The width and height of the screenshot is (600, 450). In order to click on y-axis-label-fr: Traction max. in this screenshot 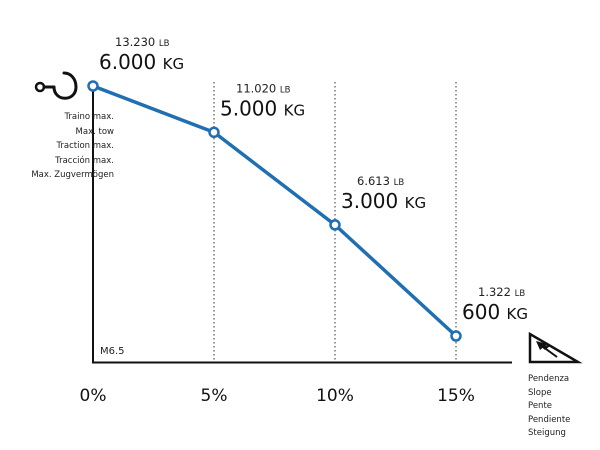, I will do `click(85, 146)`.